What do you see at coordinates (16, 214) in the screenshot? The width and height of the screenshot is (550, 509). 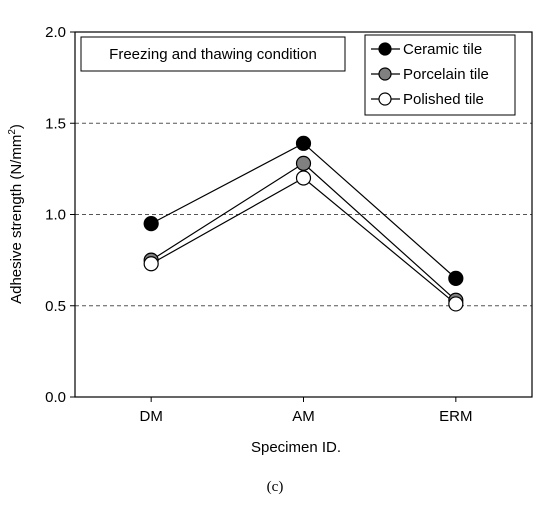 I see `y-axis-title: Adhesive strength (N/mm2)` at bounding box center [16, 214].